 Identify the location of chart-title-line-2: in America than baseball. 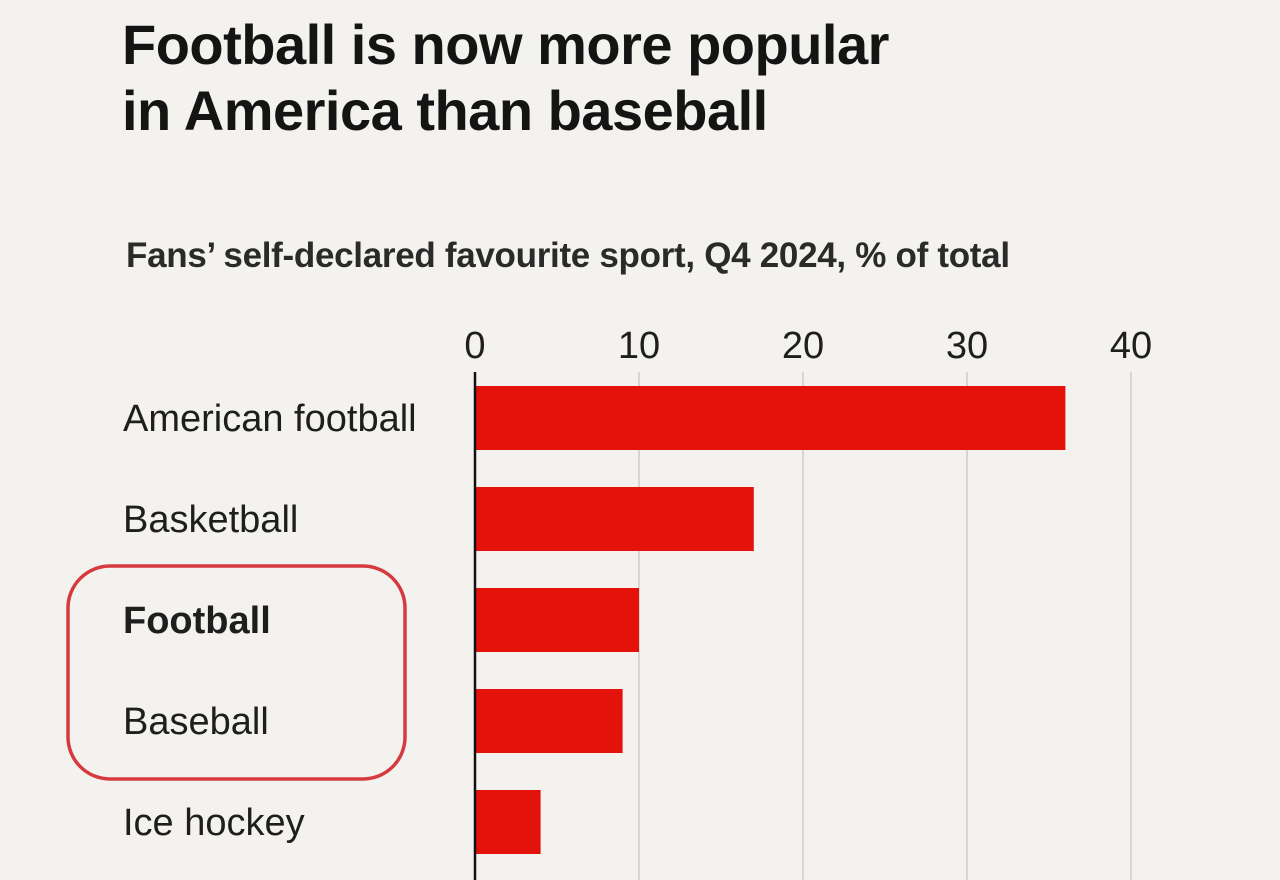
(445, 110).